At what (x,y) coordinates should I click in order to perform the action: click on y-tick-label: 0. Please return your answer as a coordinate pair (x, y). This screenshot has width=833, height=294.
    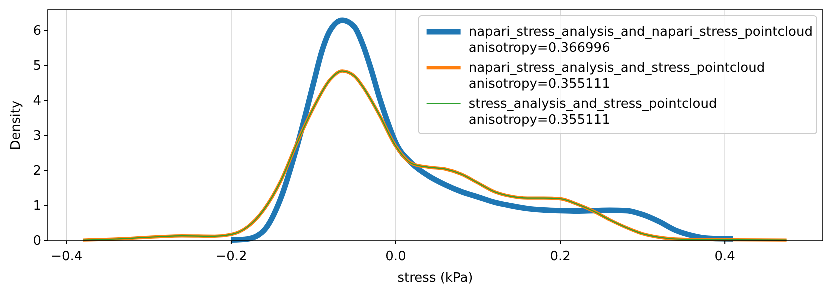
    Looking at the image, I should click on (37, 242).